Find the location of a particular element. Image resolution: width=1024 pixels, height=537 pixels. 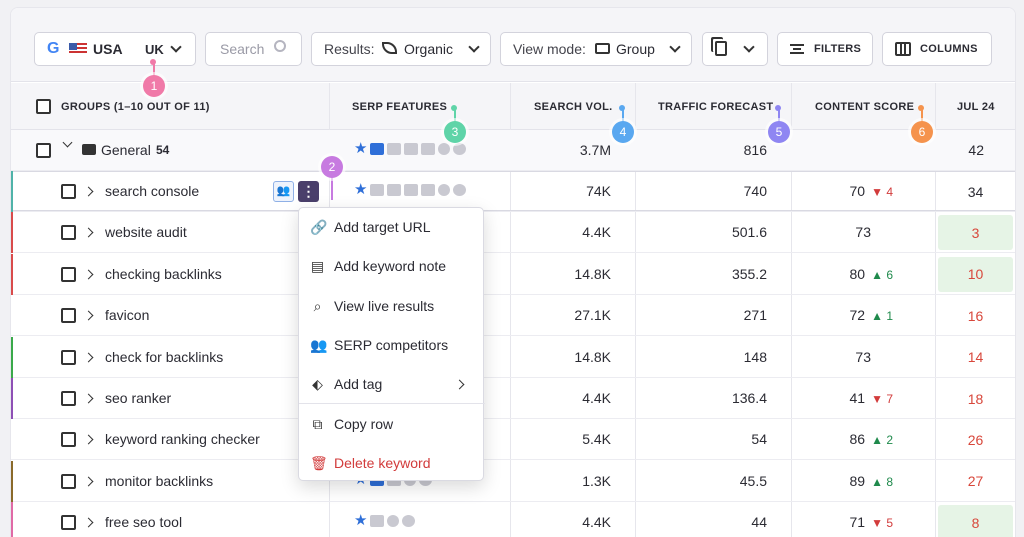

serp-features: ★ is located at coordinates (385, 521).